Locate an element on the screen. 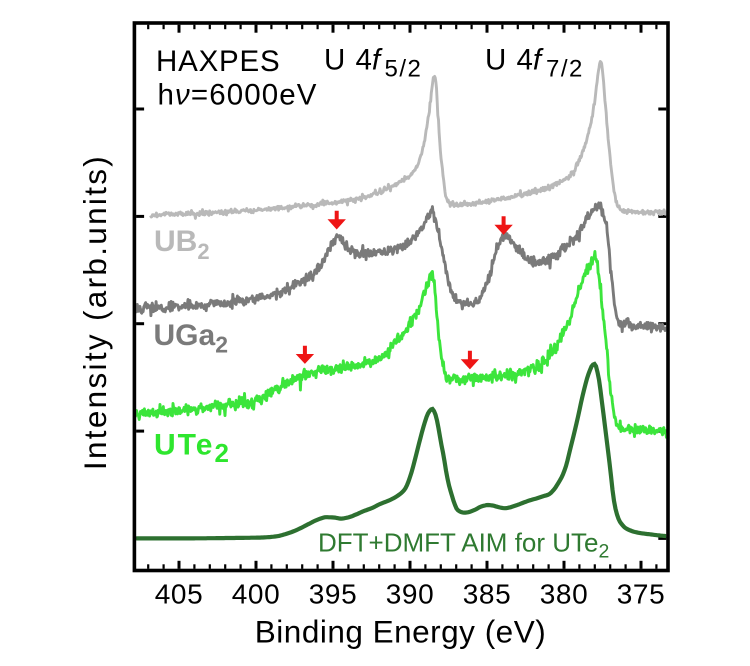 This screenshot has width=750, height=666. svg-text: UTe2 is located at coordinates (191, 449).